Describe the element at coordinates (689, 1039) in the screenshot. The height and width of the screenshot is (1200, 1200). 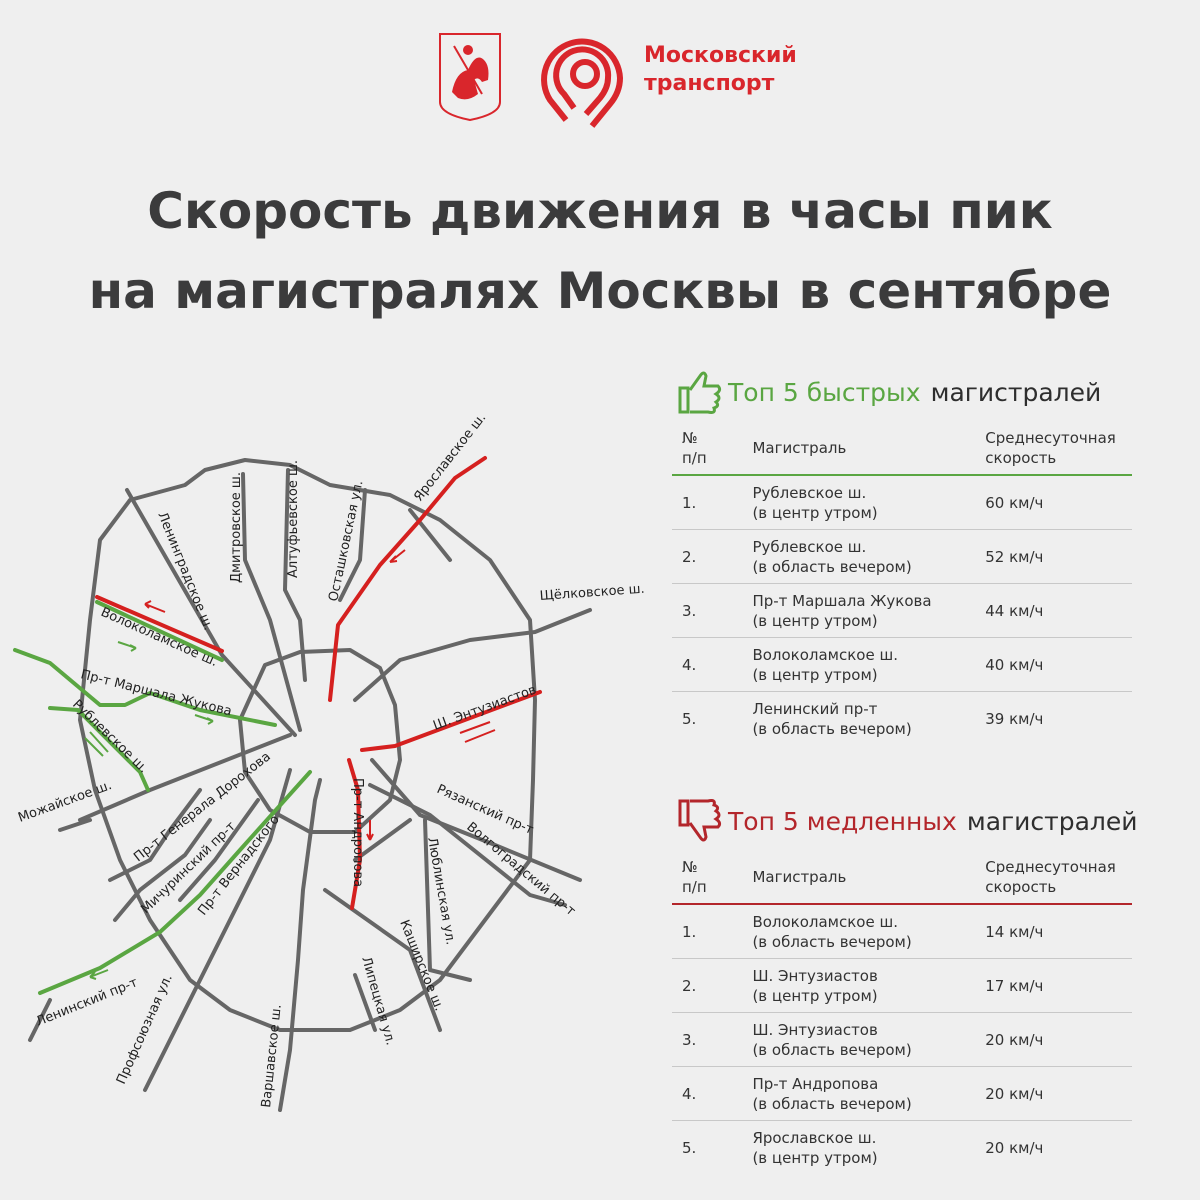
I see `row-num: 3.` at that location.